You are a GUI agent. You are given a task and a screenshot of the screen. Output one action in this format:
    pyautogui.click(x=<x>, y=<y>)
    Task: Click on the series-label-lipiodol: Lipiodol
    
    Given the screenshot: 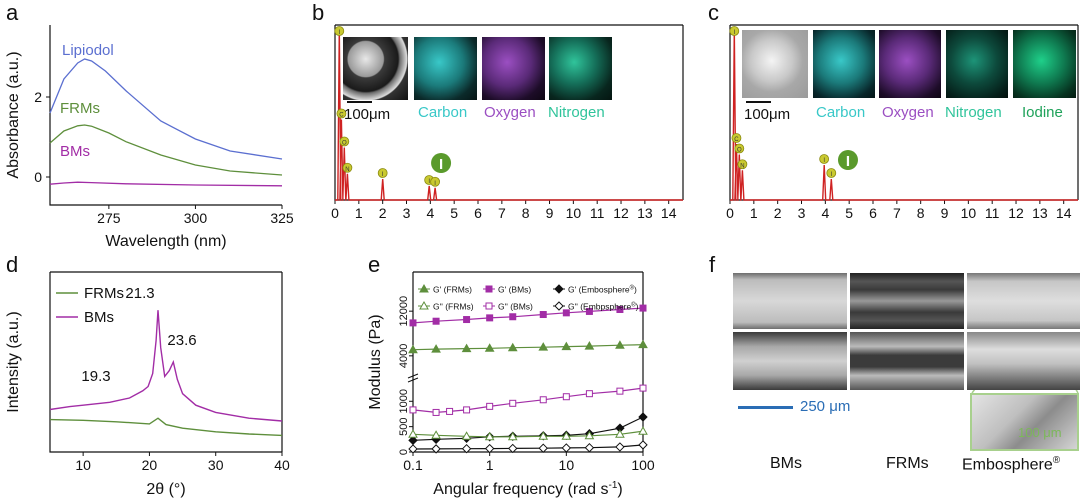 What is the action you would take?
    pyautogui.click(x=88, y=50)
    